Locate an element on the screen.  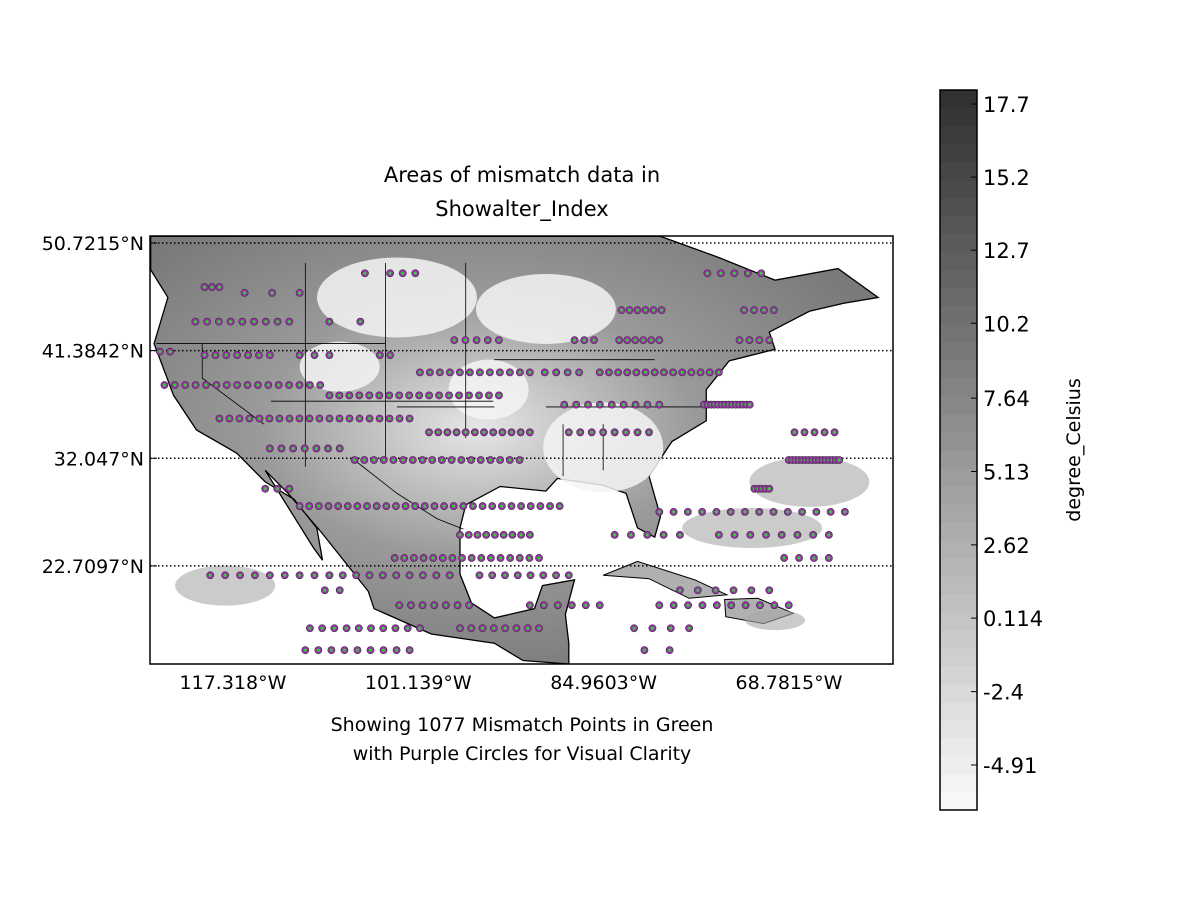
colorbar-label: degree_Celsius is located at coordinates (1074, 449).